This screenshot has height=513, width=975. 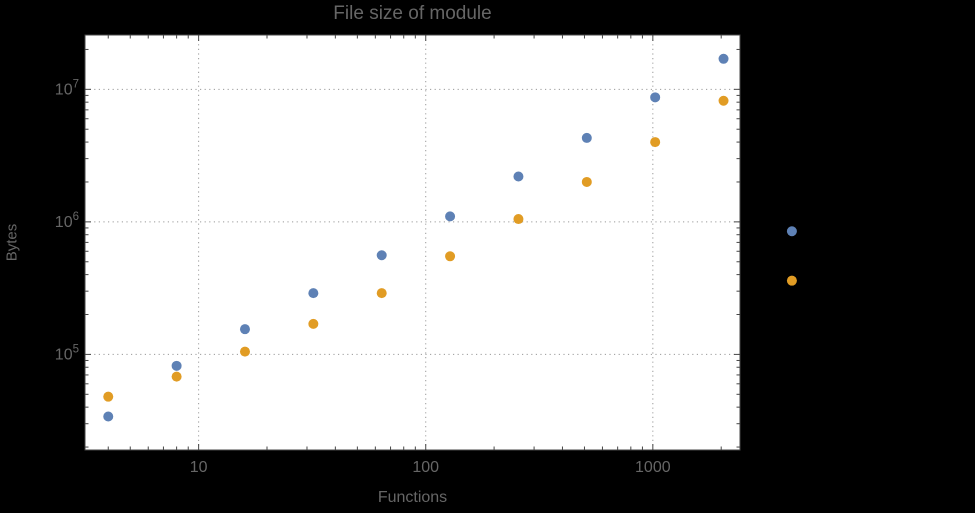 I want to click on y-tick-label: 10⁵, so click(x=67, y=353).